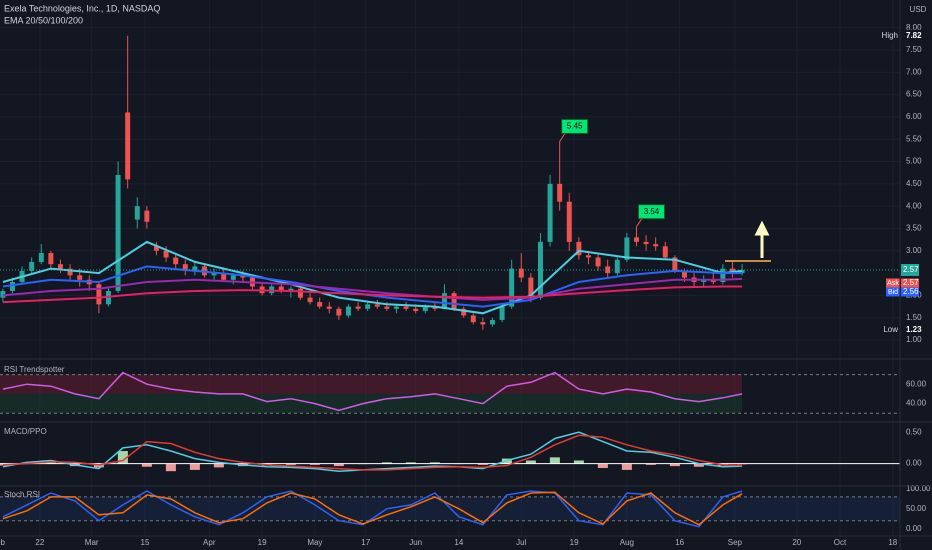 Image resolution: width=932 pixels, height=550 pixels. What do you see at coordinates (892, 542) in the screenshot?
I see `x-tick-label: 18` at bounding box center [892, 542].